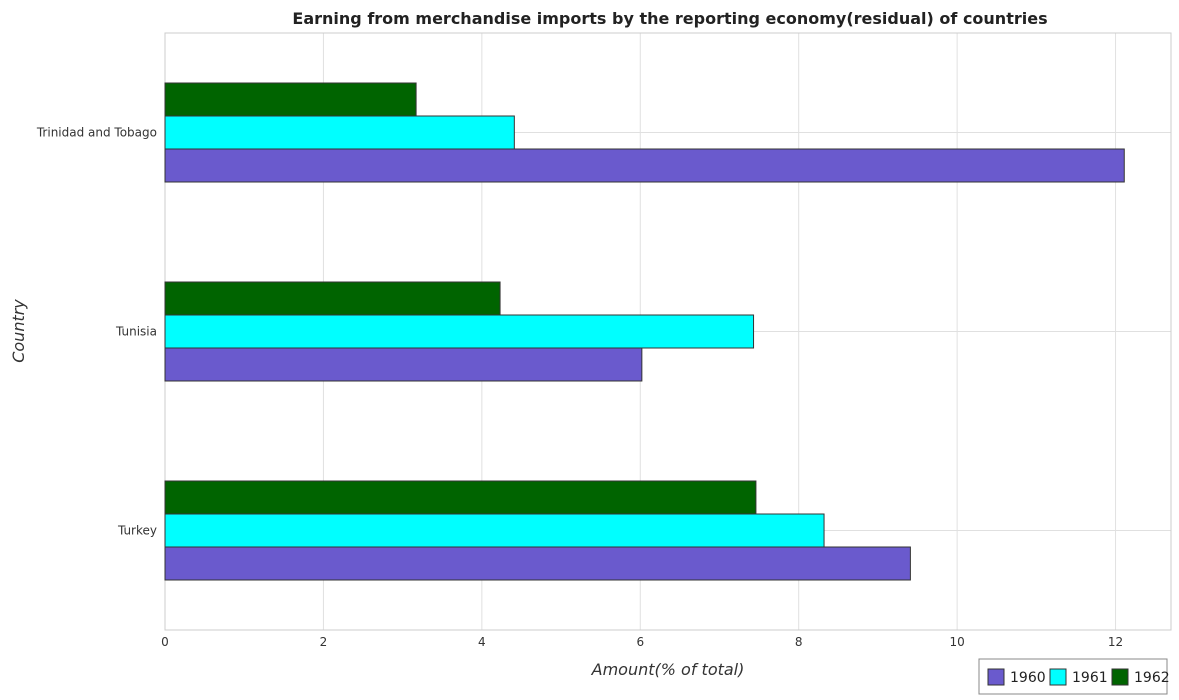 The image size is (1179, 700). I want to click on bar-1960-tunisia, so click(403, 364).